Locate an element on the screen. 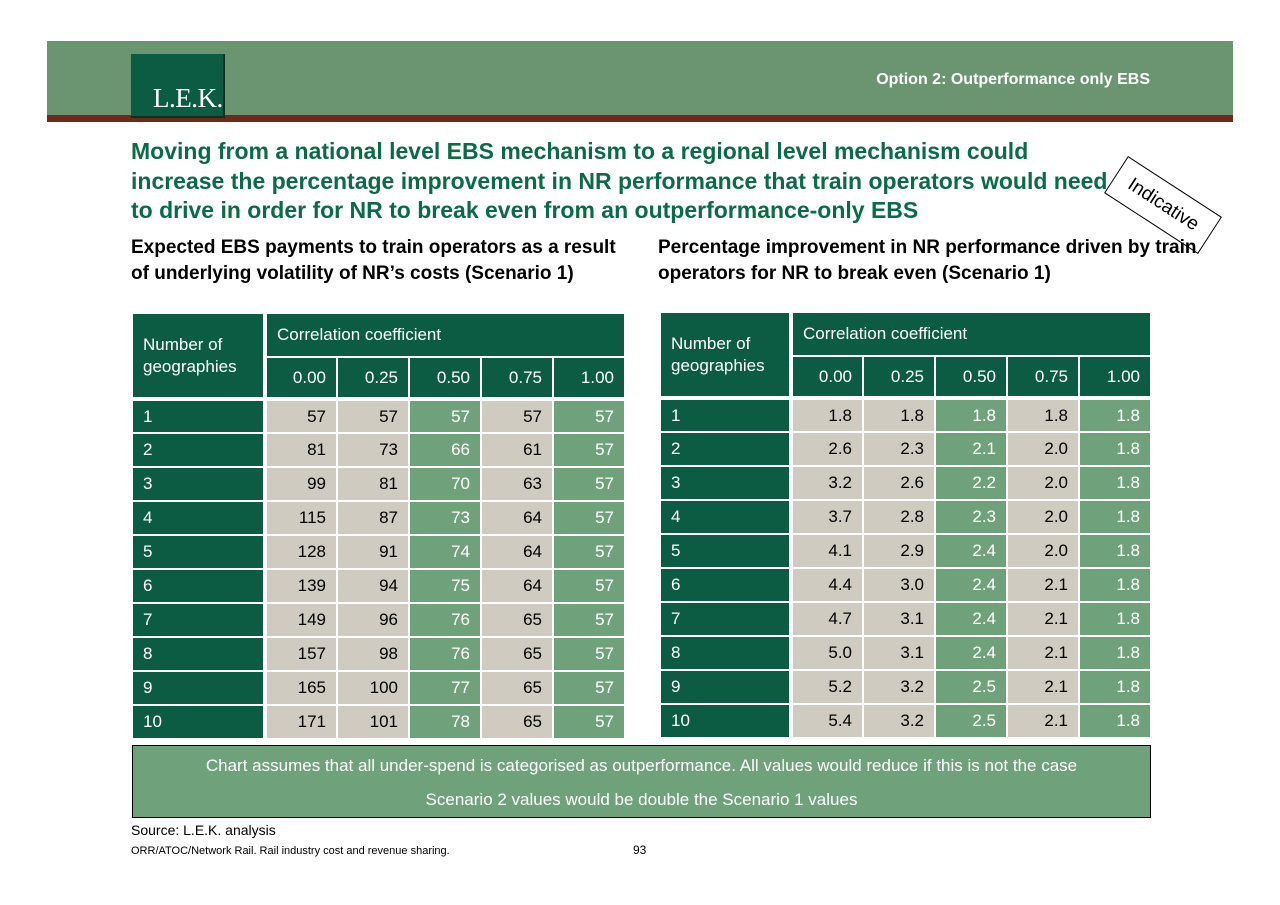  table-row: 6 4.4 3.0 2.4 2.1 1.8 is located at coordinates (905, 585).